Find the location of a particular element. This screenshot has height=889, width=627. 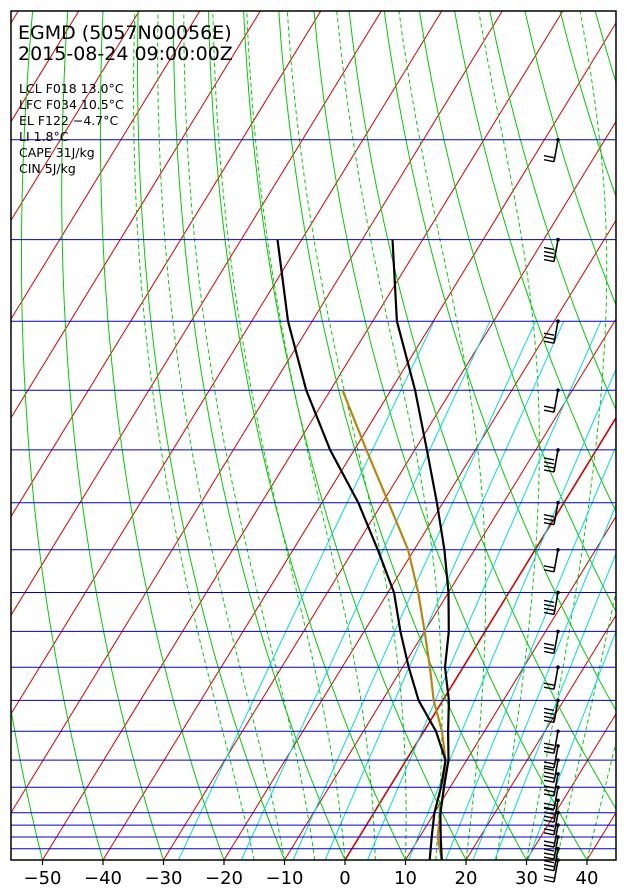

index-lcl: LCL F018 13.0°C is located at coordinates (71, 88).